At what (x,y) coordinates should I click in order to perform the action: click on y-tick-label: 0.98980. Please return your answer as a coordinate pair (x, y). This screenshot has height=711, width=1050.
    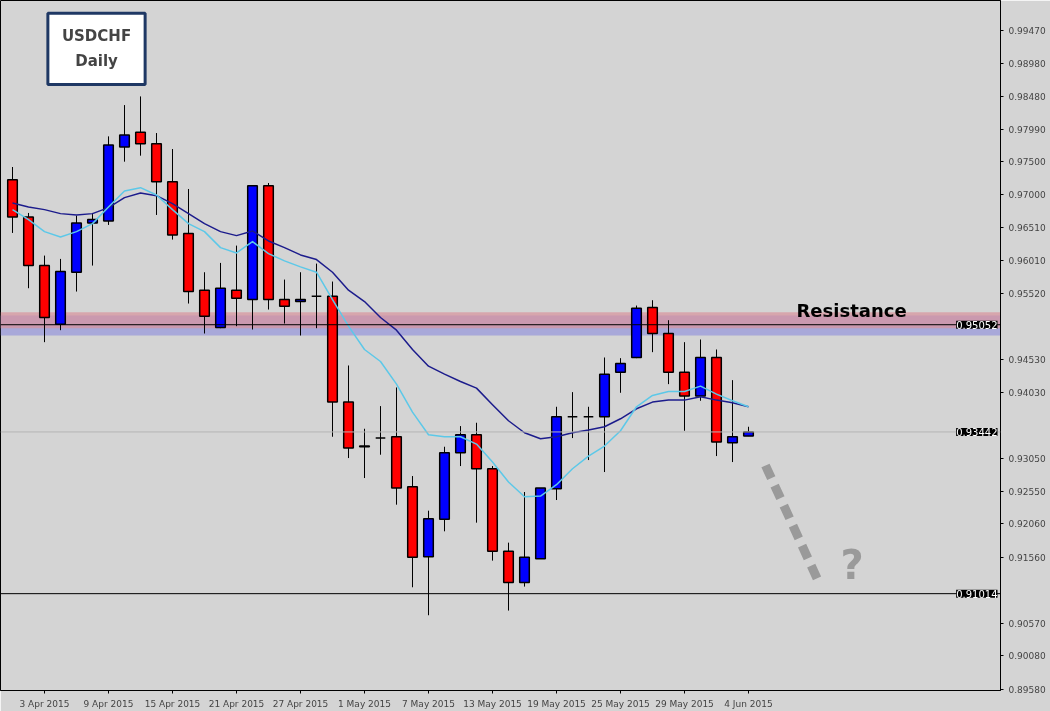
    Looking at the image, I should click on (1027, 63).